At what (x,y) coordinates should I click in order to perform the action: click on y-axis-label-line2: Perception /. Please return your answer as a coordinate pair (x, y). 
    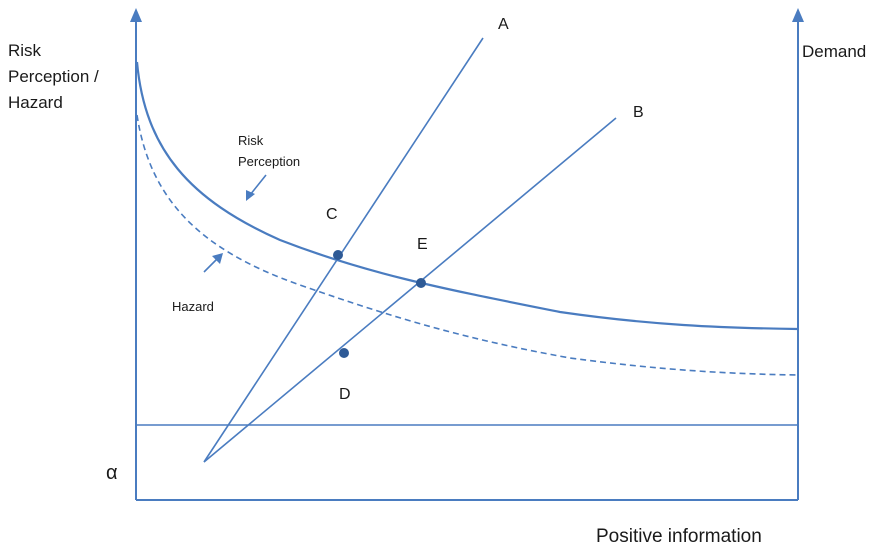
    Looking at the image, I should click on (53, 76).